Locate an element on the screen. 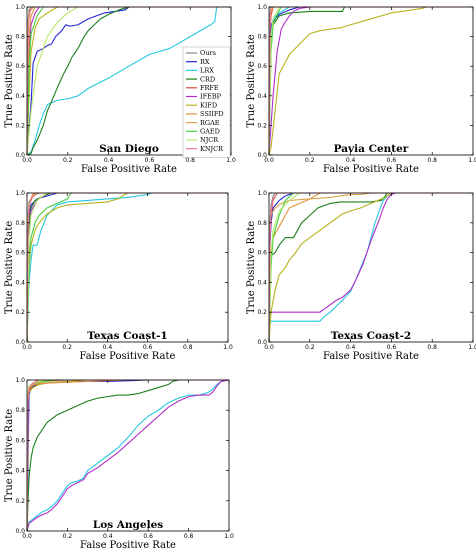 This screenshot has width=476, height=550. legend-label: SSIIFD is located at coordinates (212, 114).